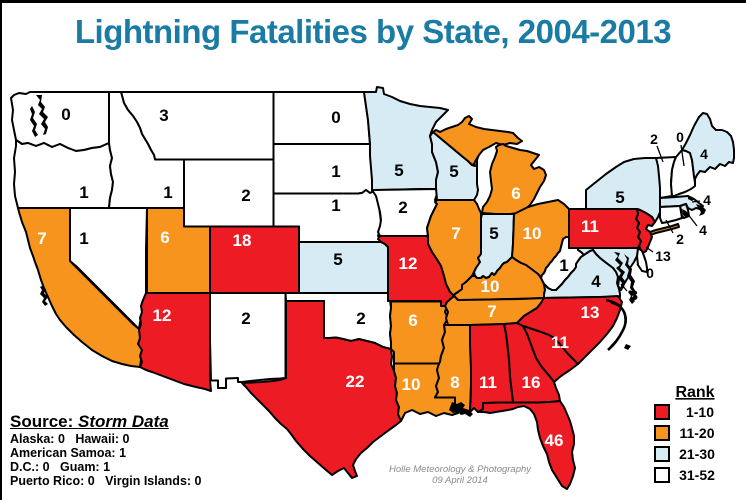 This screenshot has height=500, width=746. Describe the element at coordinates (355, 381) in the screenshot. I see `svg-text: 22` at that location.